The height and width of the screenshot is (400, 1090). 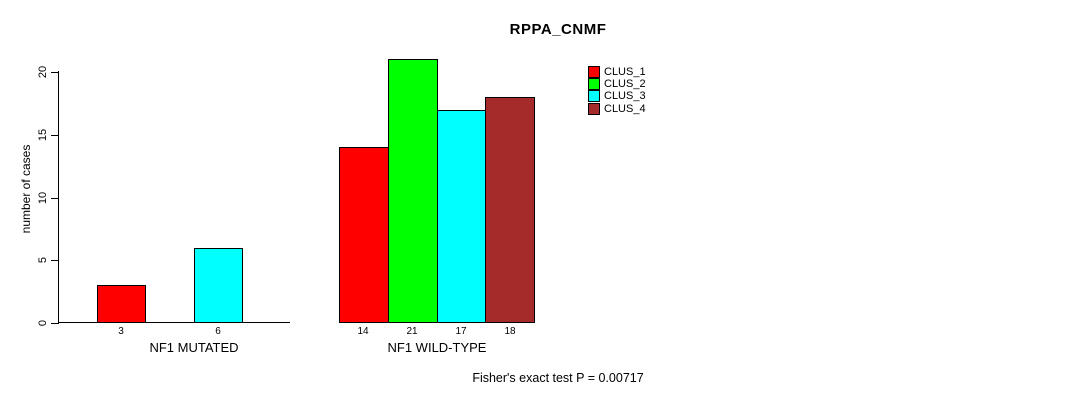 What do you see at coordinates (43, 323) in the screenshot?
I see `y-axis-tick-label: 0` at bounding box center [43, 323].